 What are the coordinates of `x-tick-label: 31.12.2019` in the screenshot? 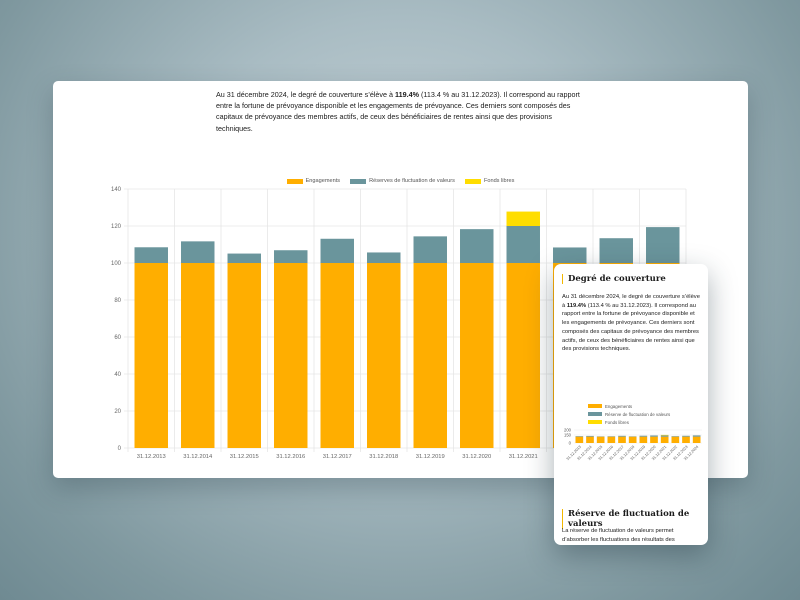 It's located at (430, 457).